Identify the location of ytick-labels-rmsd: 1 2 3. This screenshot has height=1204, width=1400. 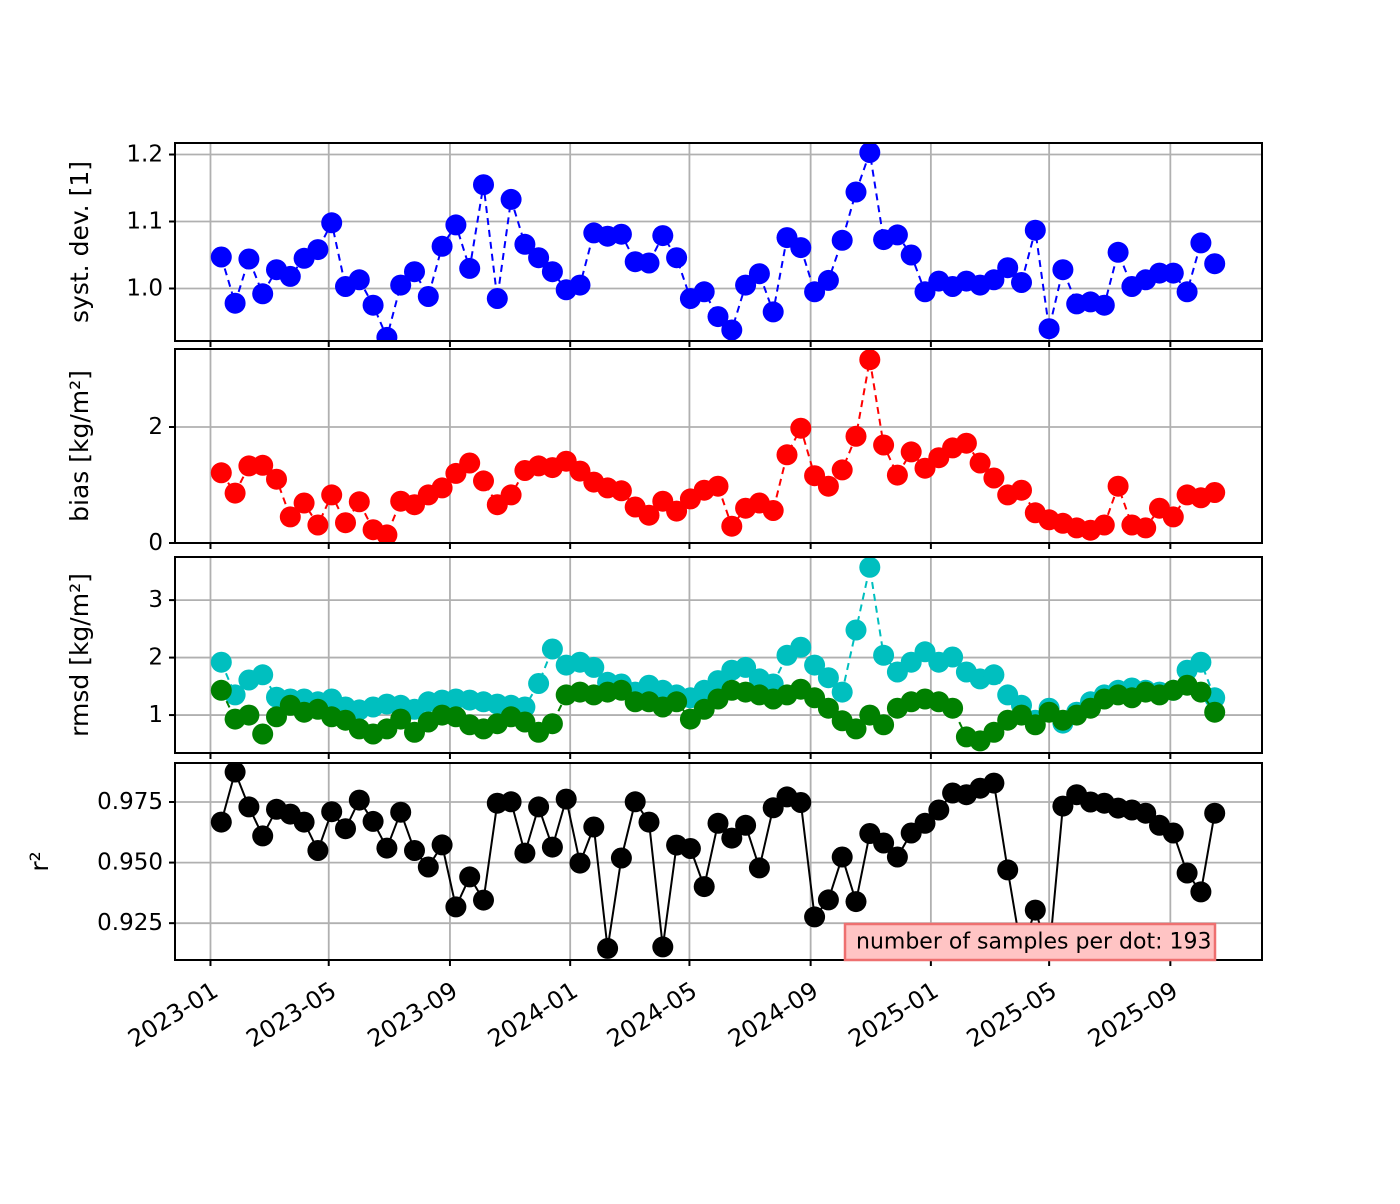
(155, 657).